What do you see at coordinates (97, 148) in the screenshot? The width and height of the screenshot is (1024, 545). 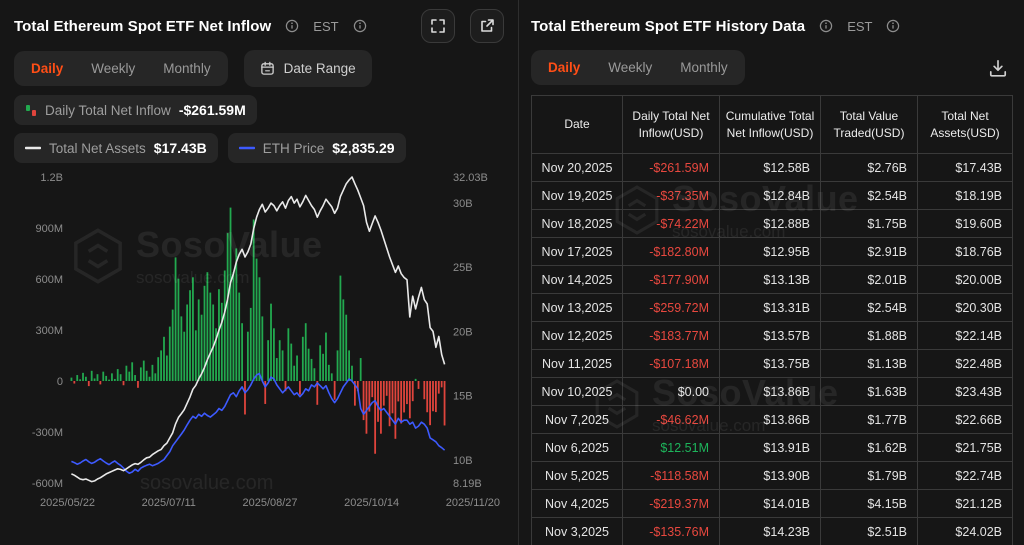 I see `legend-label: Total Net Assets` at bounding box center [97, 148].